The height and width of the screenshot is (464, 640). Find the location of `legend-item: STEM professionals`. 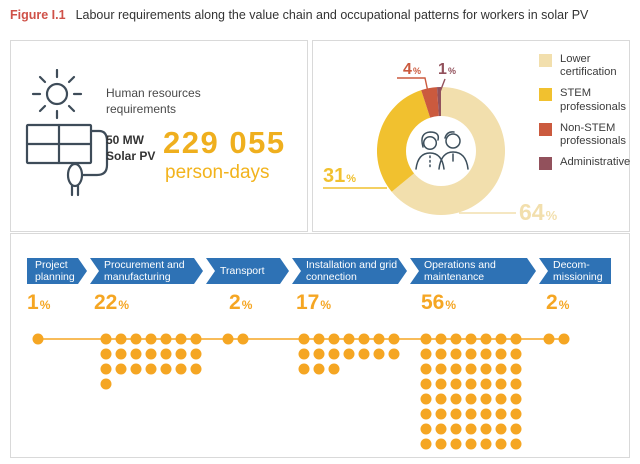

legend-item: STEM professionals is located at coordinates (589, 100).